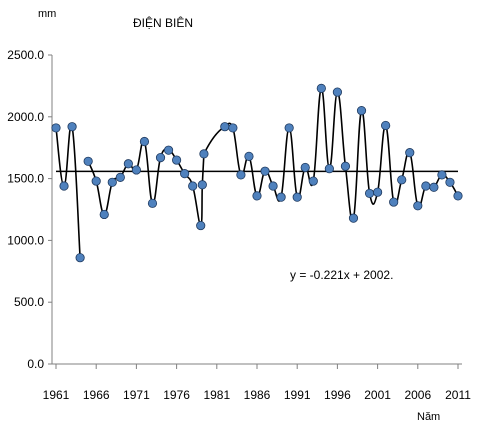 This screenshot has height=434, width=484. What do you see at coordinates (341, 275) in the screenshot?
I see `regression-equation: y = -0.221x + 2002.` at bounding box center [341, 275].